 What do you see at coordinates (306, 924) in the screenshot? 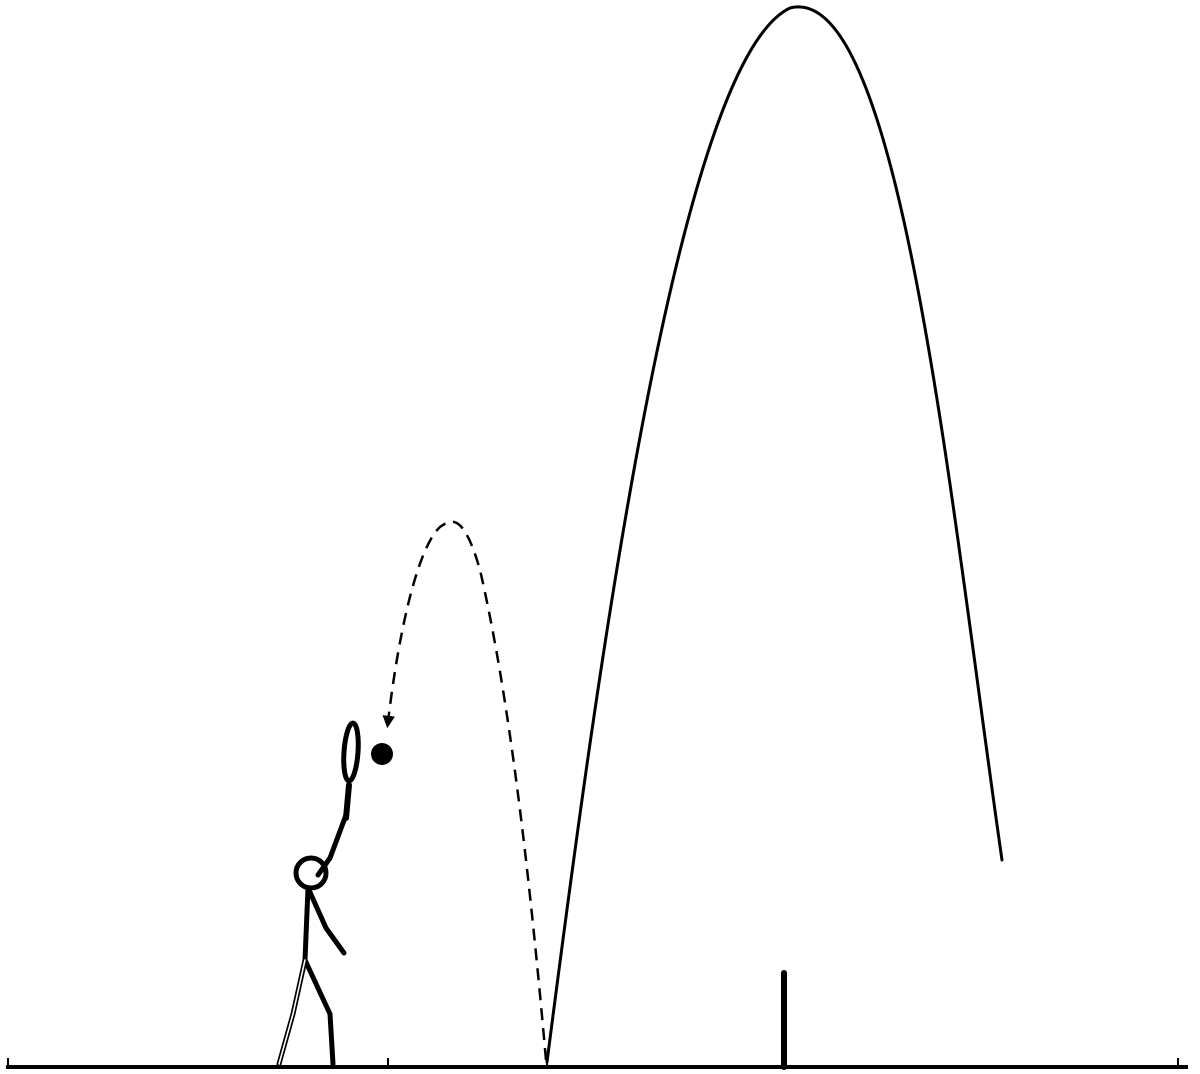
I see `player-torso` at bounding box center [306, 924].